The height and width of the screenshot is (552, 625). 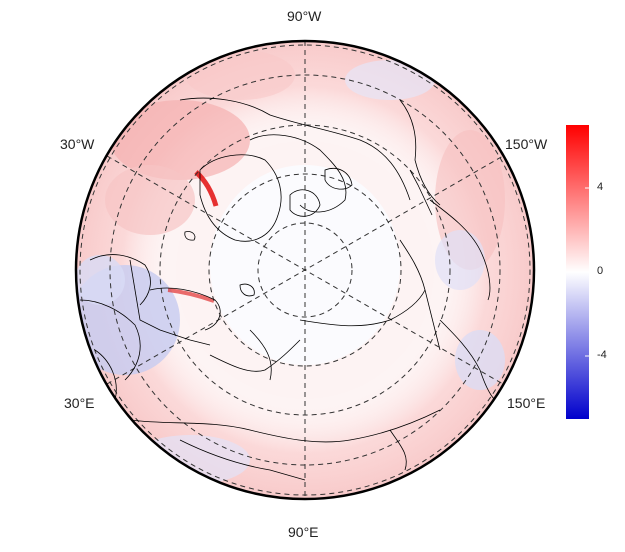 I want to click on colorbar-label-0: 0, so click(x=600, y=271).